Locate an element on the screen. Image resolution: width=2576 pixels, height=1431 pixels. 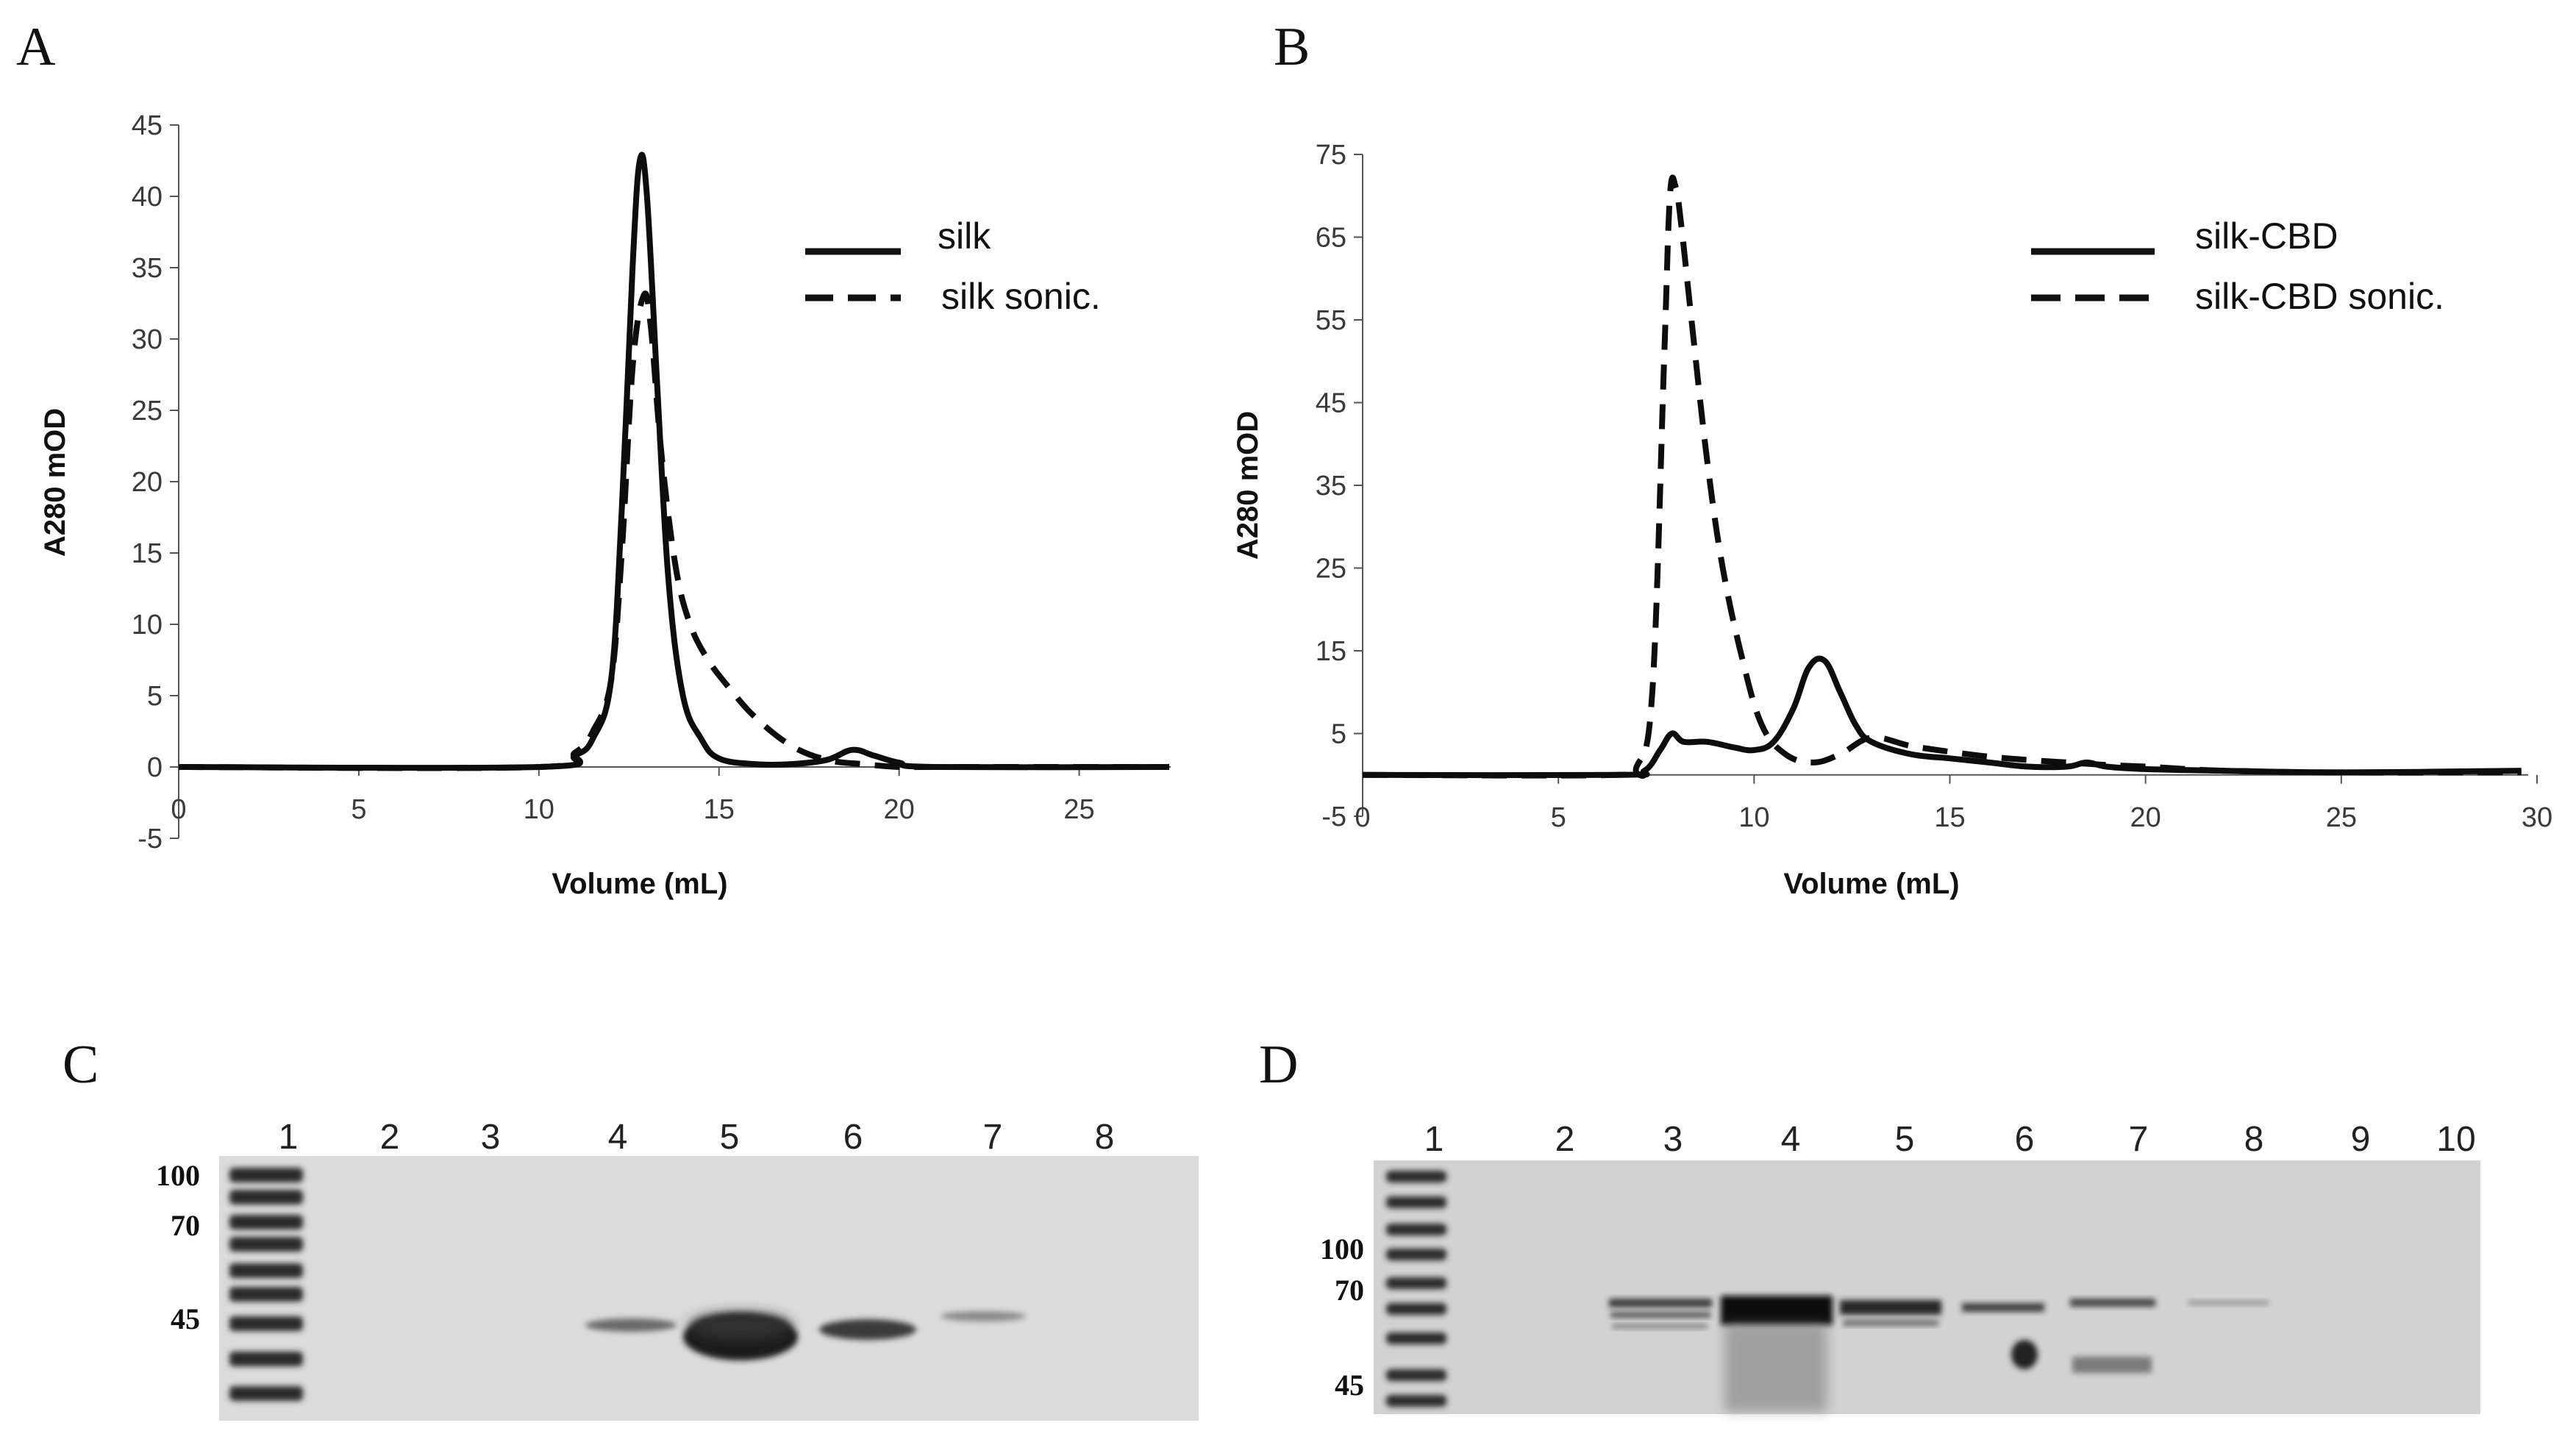
chart-a-y-tick-label: 20 is located at coordinates (147, 482).